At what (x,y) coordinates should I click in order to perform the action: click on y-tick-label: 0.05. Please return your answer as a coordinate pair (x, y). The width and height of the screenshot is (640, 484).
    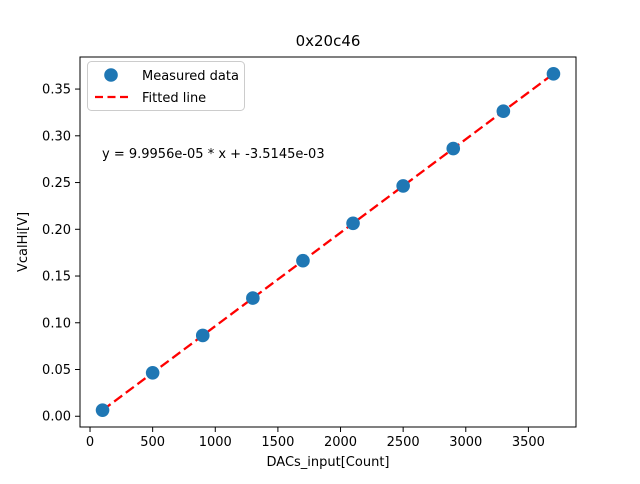
    Looking at the image, I should click on (56, 370).